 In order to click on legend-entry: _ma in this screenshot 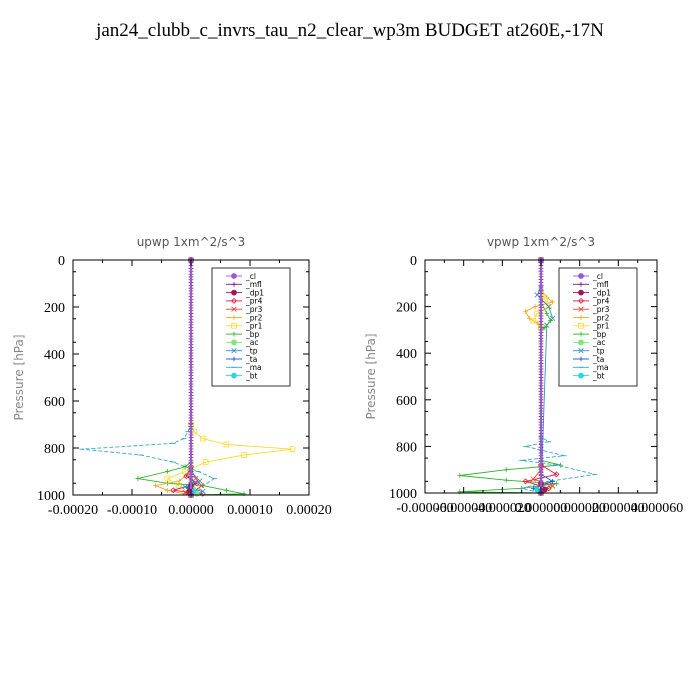, I will do `click(600, 367)`.